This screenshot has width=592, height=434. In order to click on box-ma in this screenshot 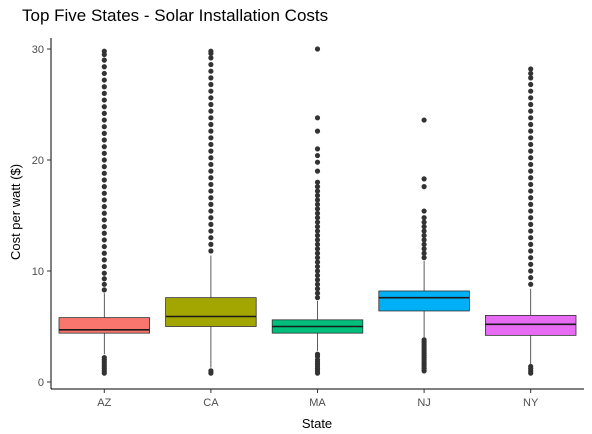, I will do `click(317, 211)`.